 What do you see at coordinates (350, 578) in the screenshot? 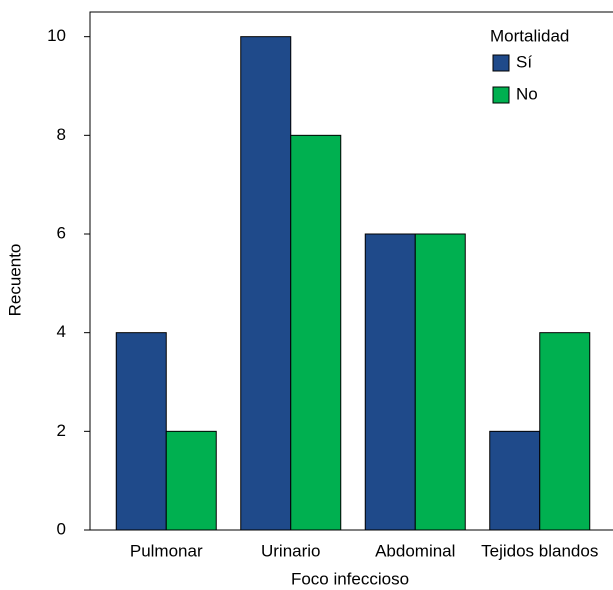
I see `x-axis-title: Foco infeccioso` at bounding box center [350, 578].